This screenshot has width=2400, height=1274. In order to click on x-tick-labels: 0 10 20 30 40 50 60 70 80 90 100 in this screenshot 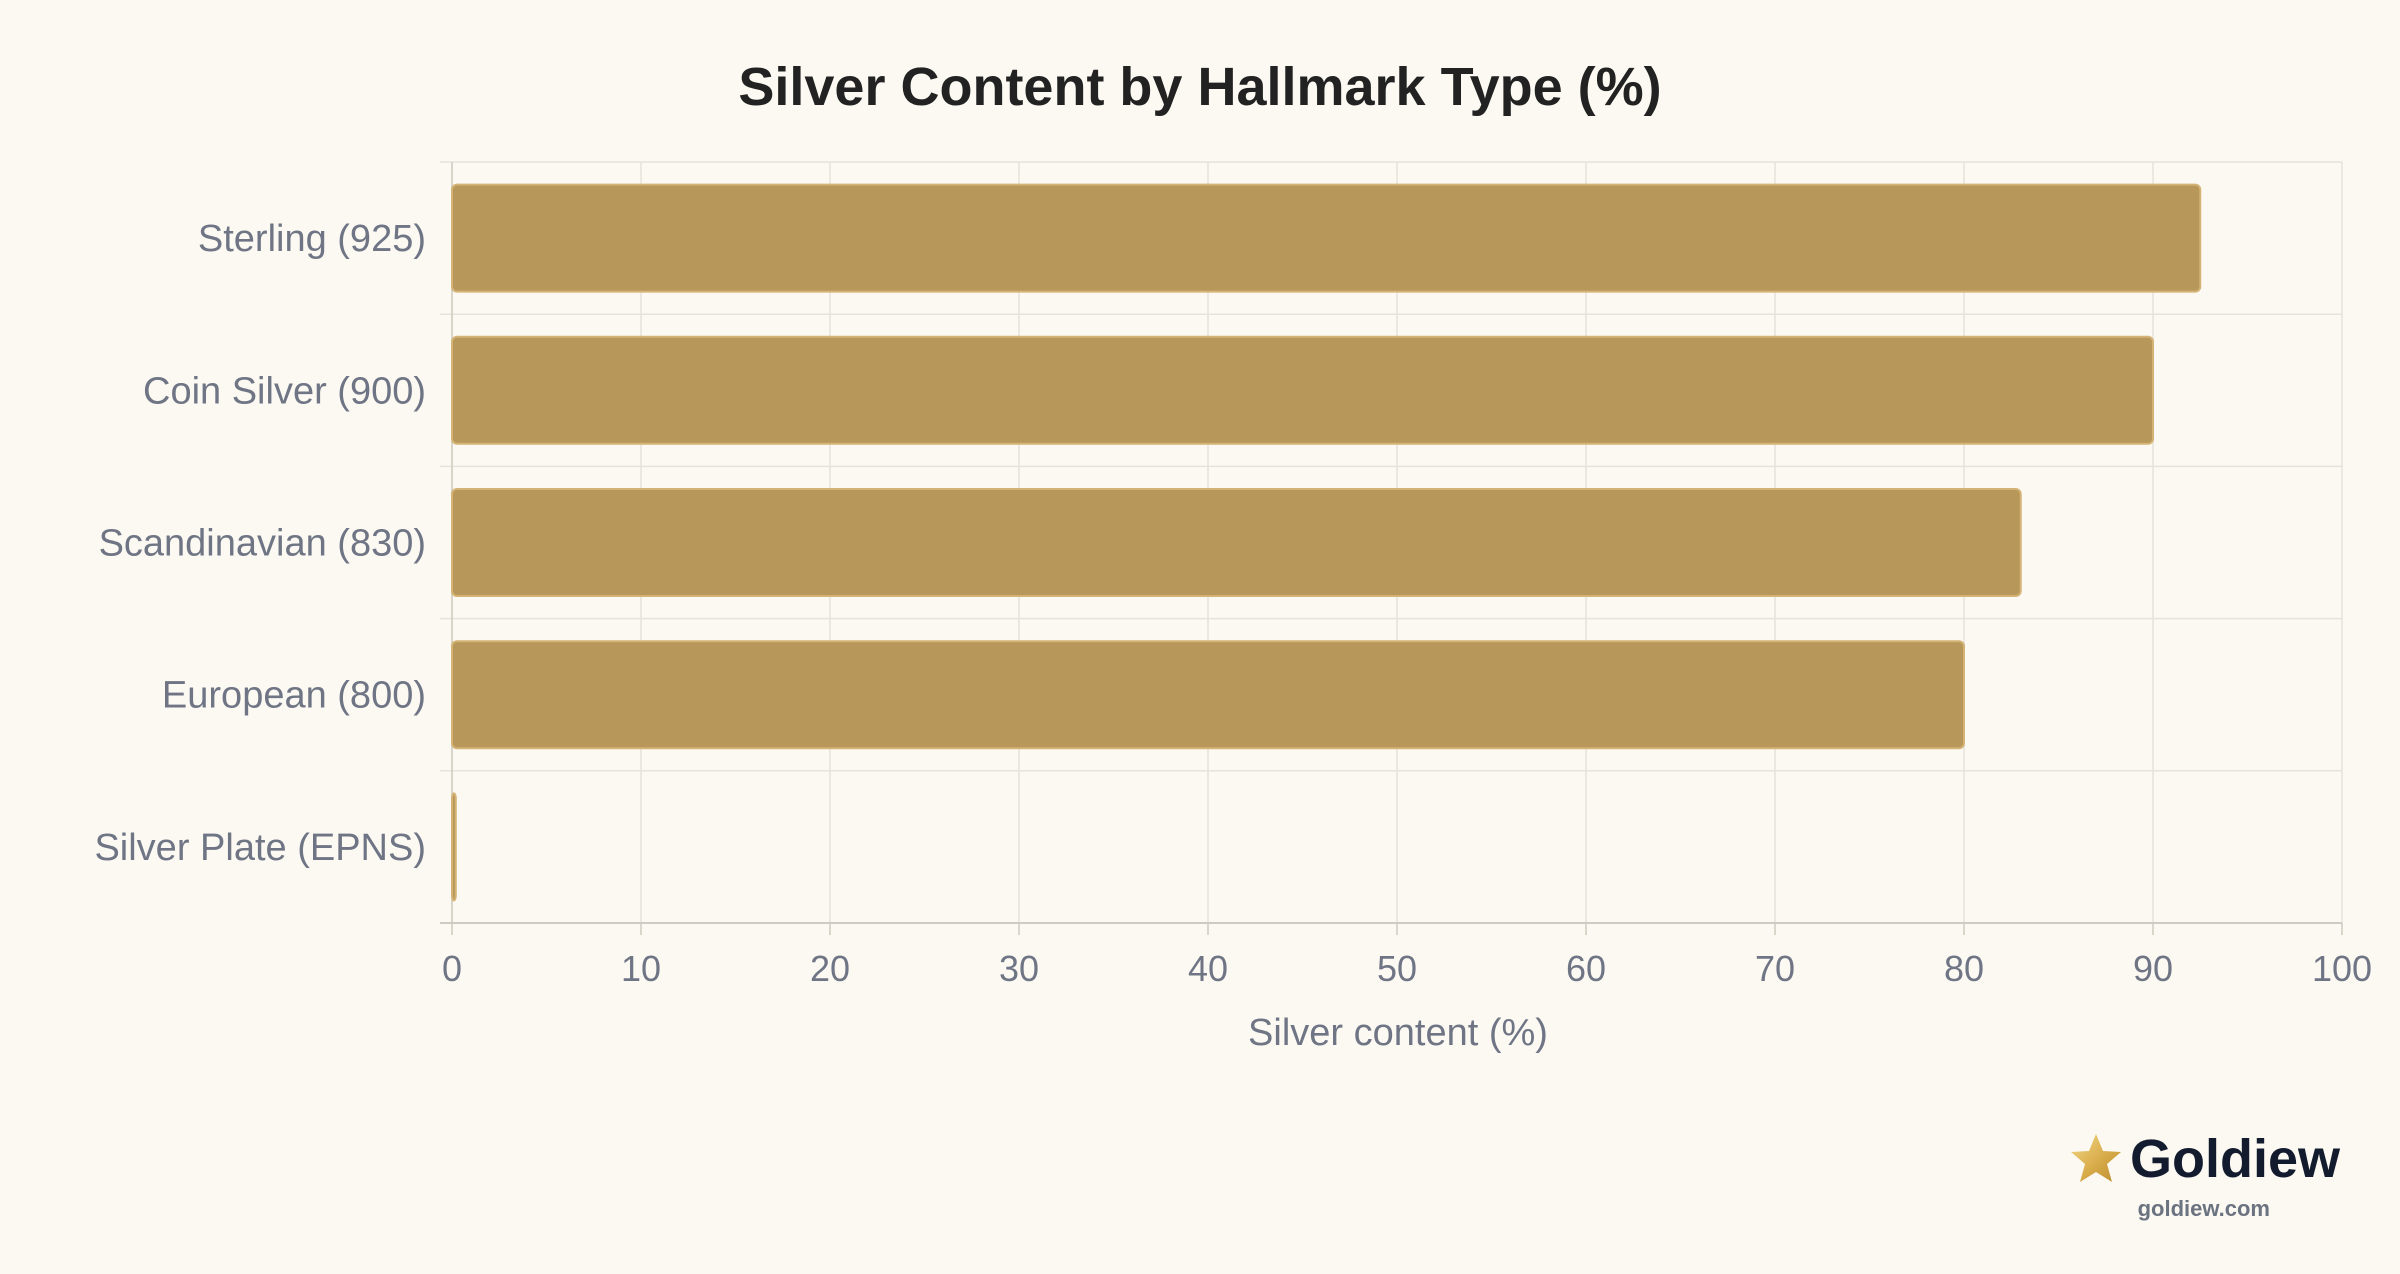, I will do `click(1407, 968)`.